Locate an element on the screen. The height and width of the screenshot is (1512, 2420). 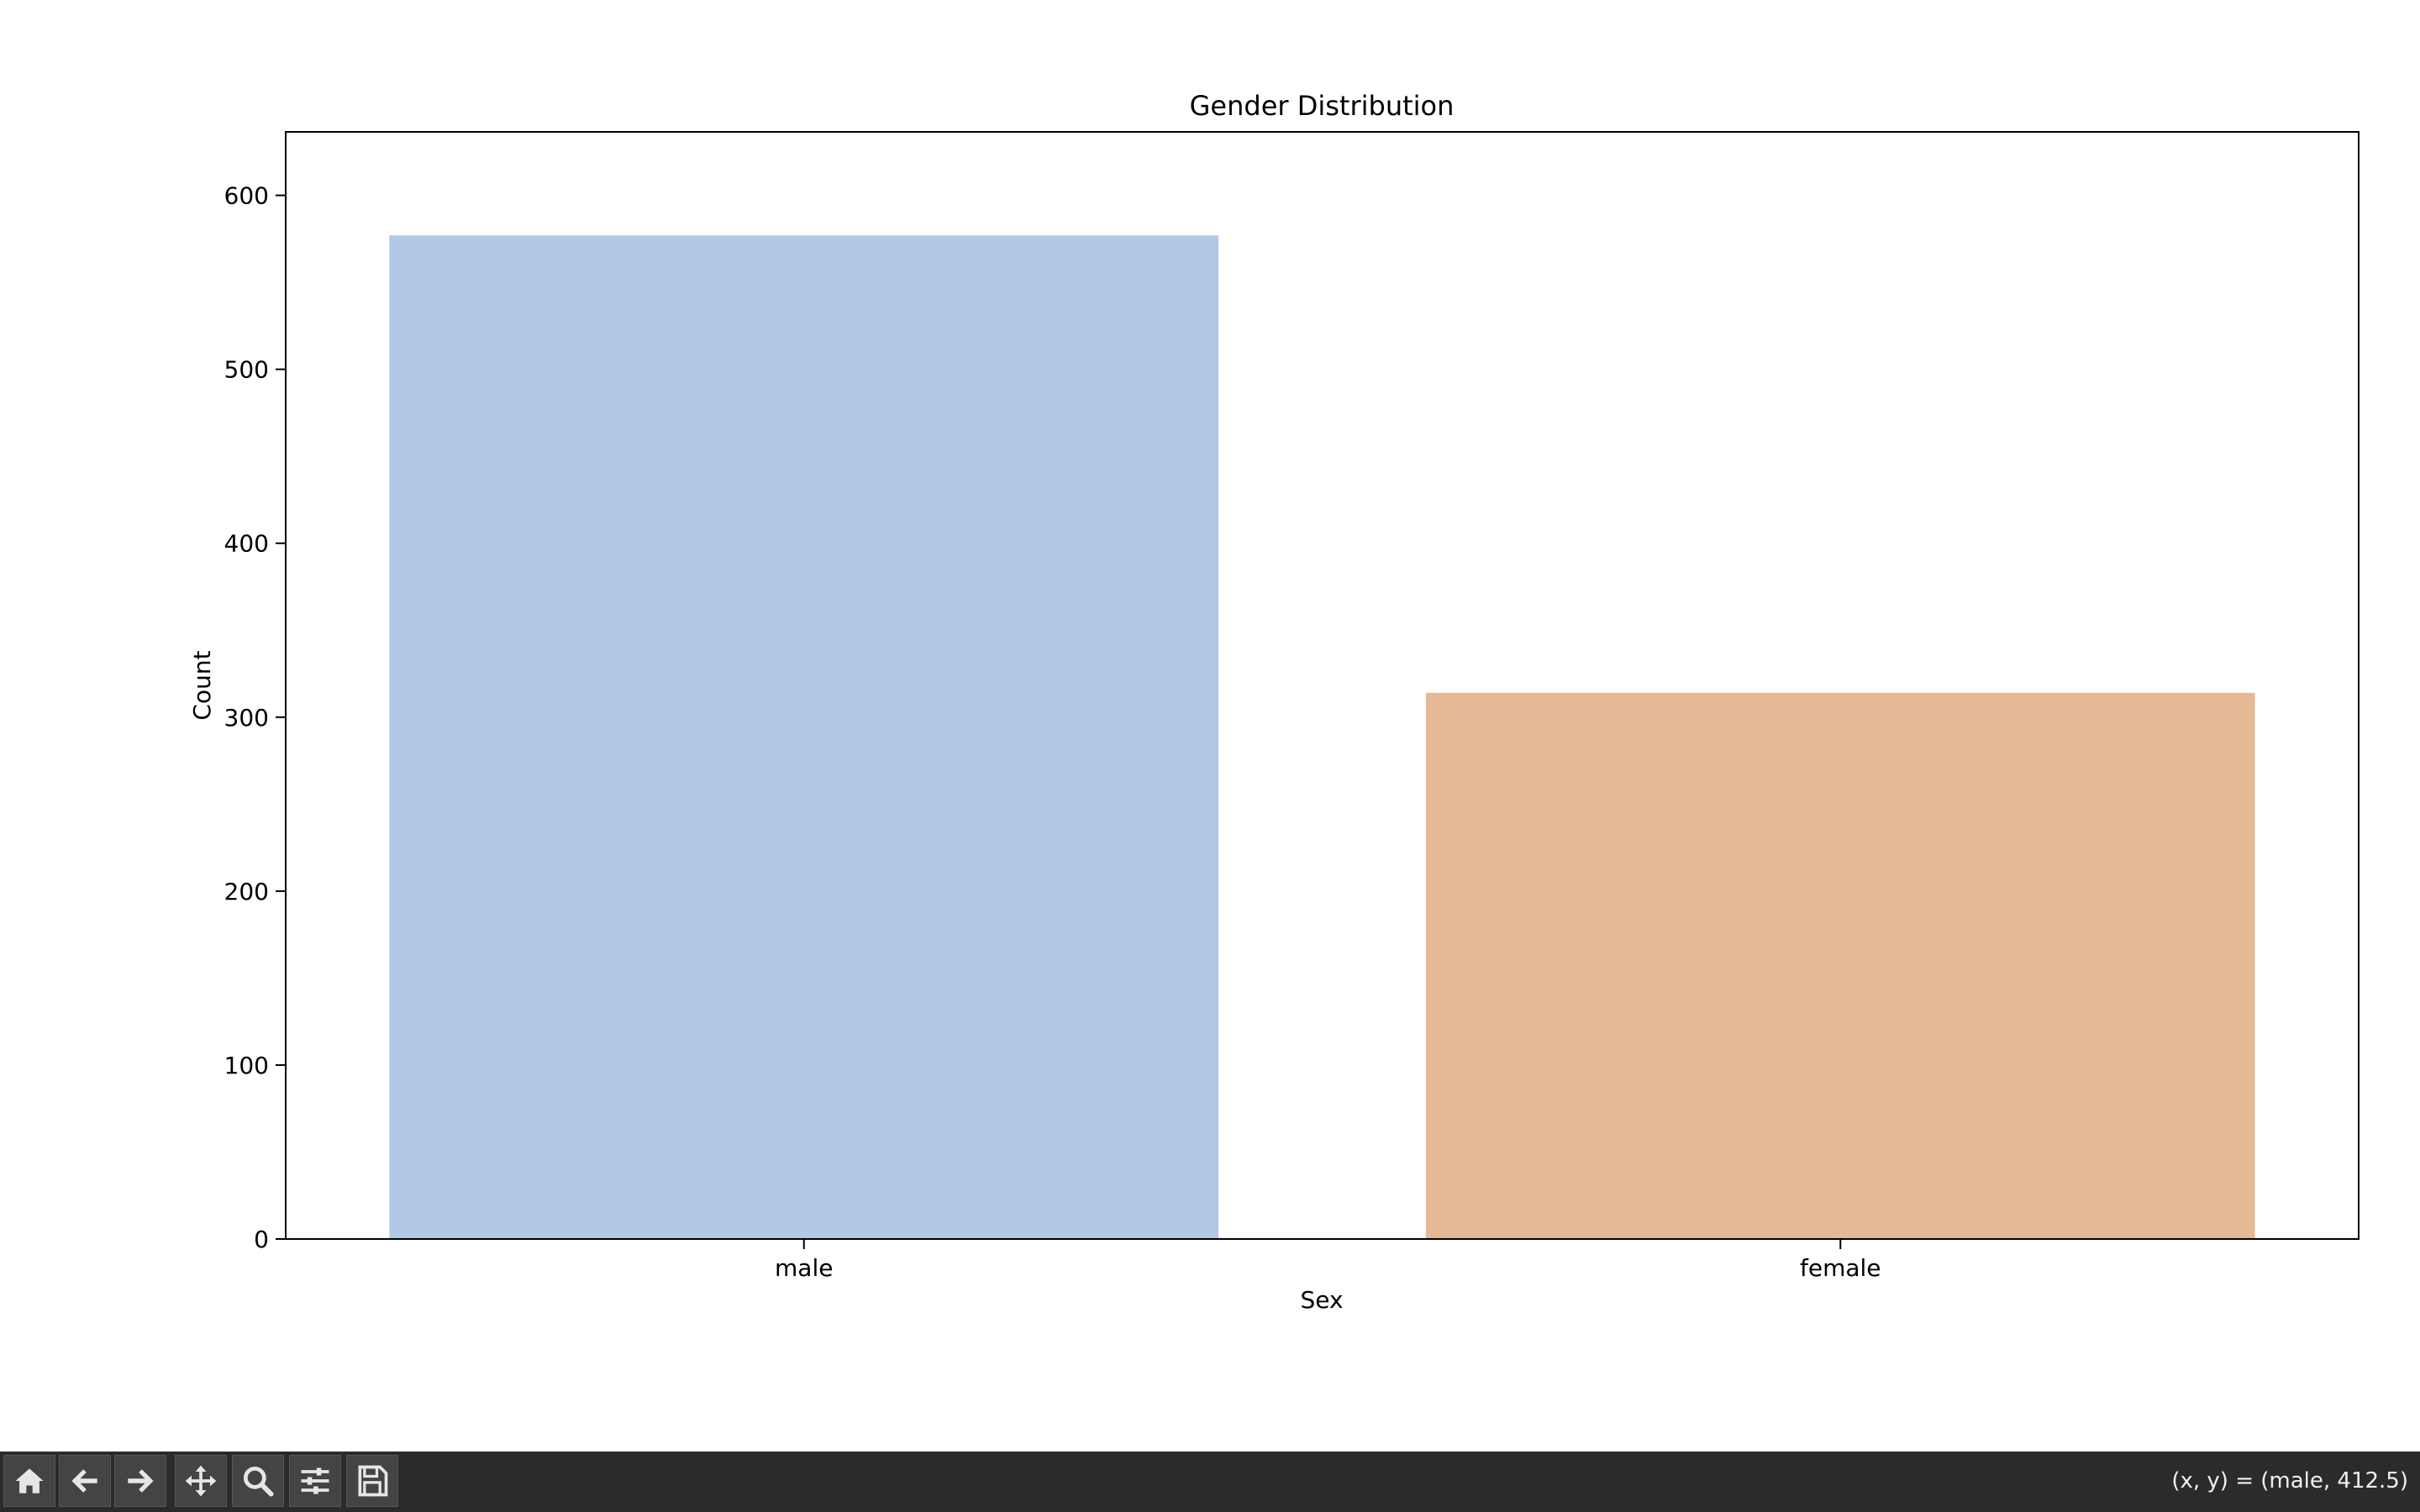
bar-female is located at coordinates (1840, 965).